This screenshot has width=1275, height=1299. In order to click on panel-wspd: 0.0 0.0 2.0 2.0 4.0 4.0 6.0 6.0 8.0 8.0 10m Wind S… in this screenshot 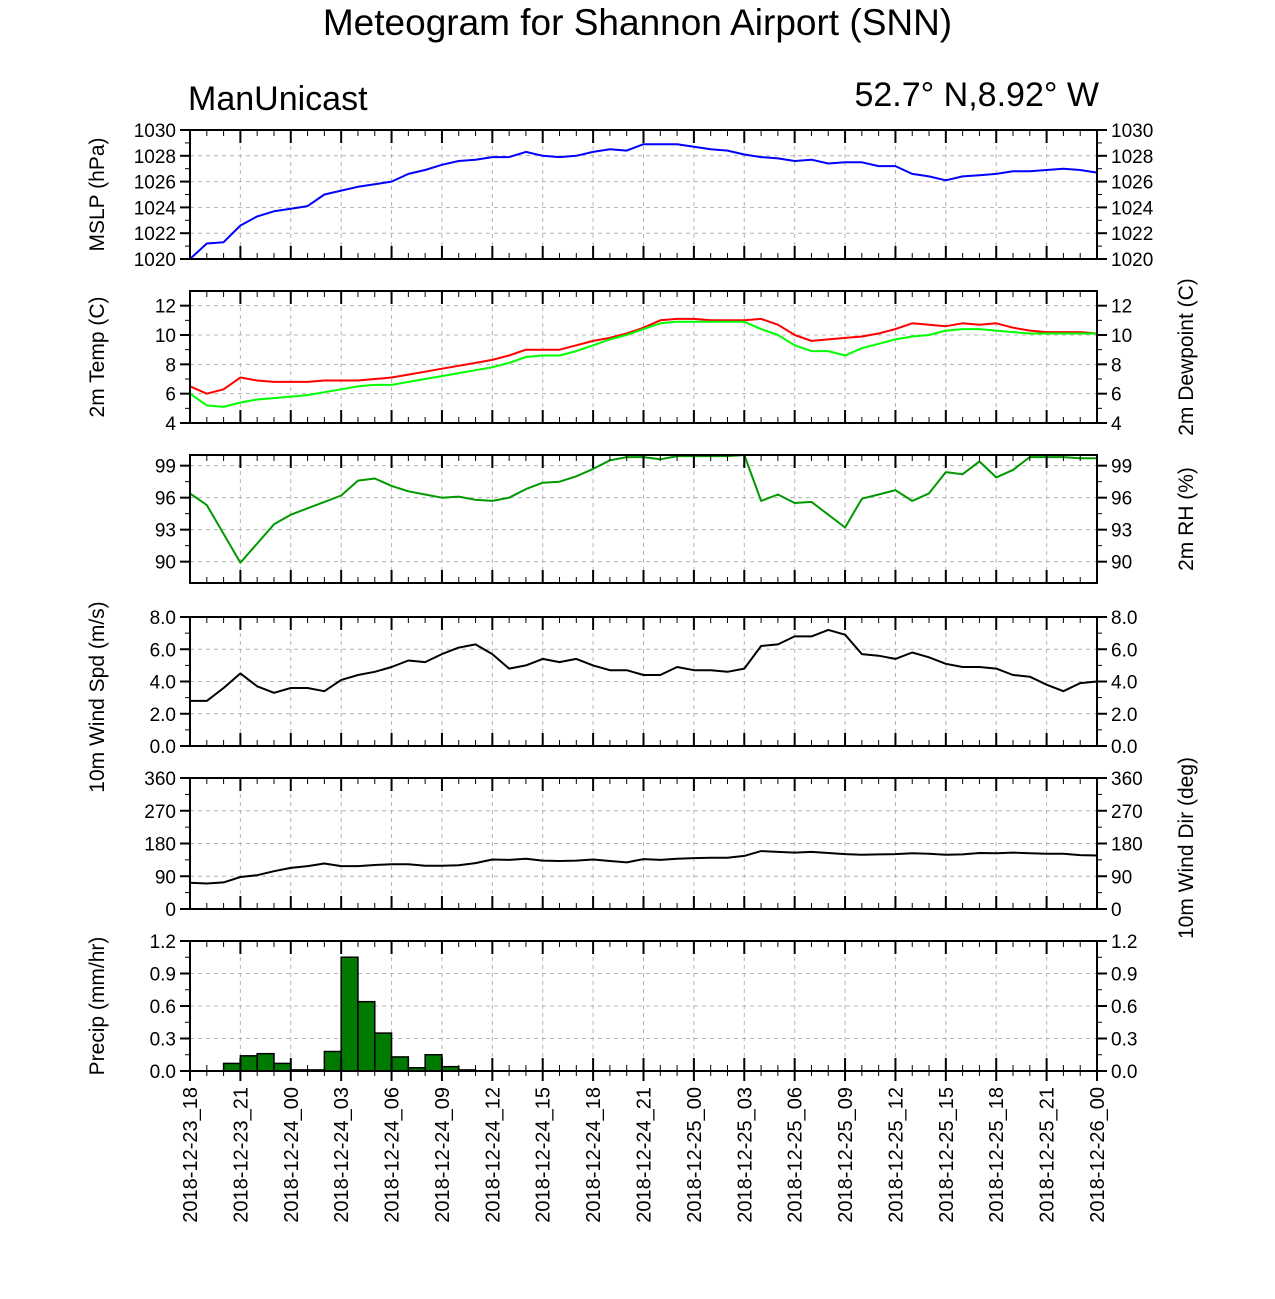, I will do `click(611, 696)`.